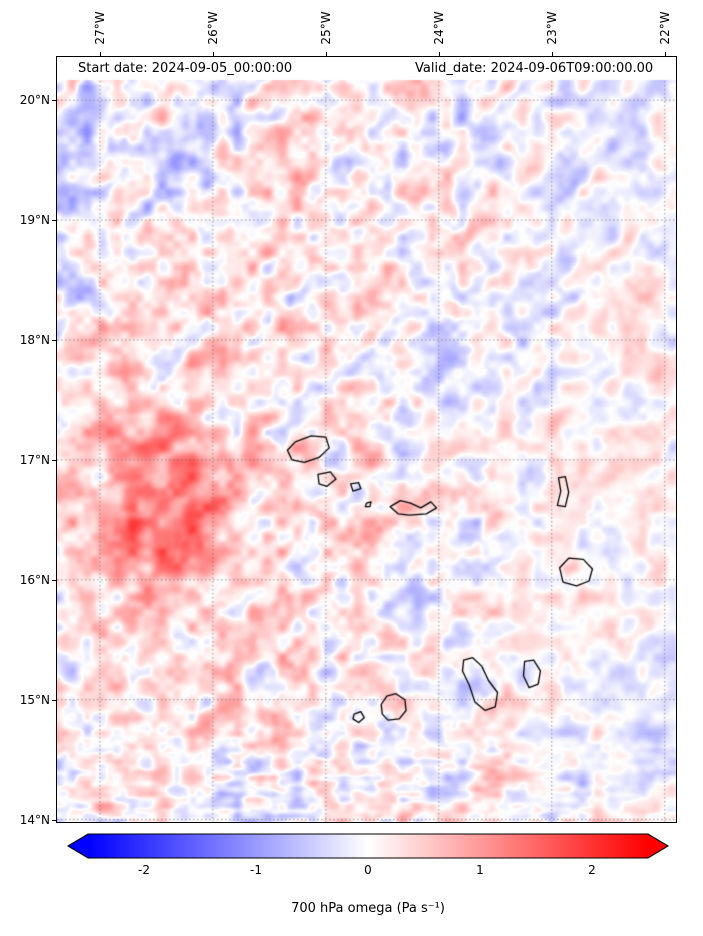 Image resolution: width=703 pixels, height=936 pixels. I want to click on y-axis-tick-label: 20°N, so click(34, 100).